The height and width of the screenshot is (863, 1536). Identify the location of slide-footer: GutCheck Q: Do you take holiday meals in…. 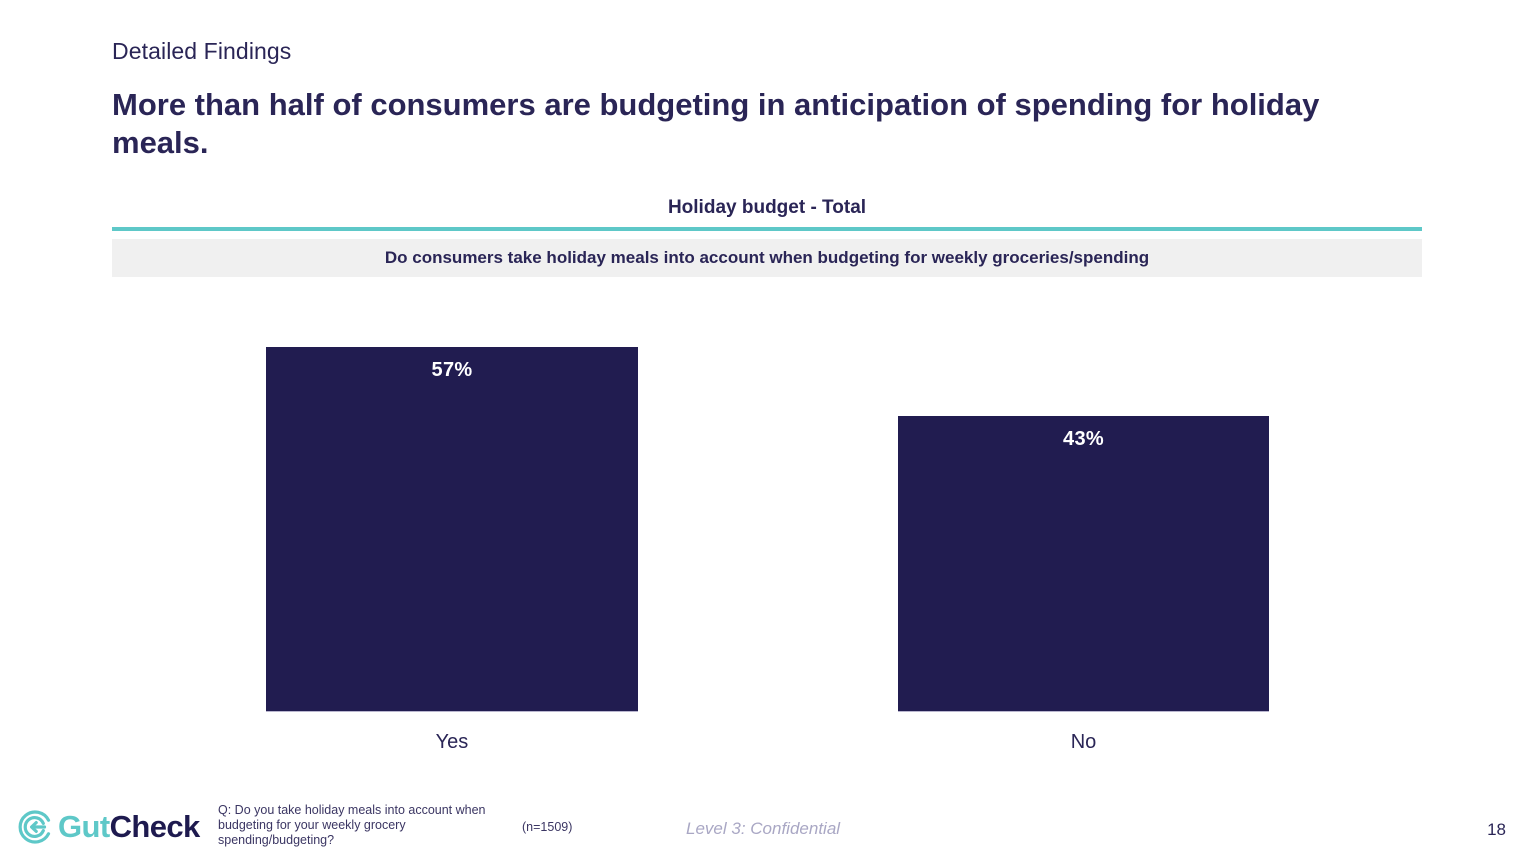
(768, 829).